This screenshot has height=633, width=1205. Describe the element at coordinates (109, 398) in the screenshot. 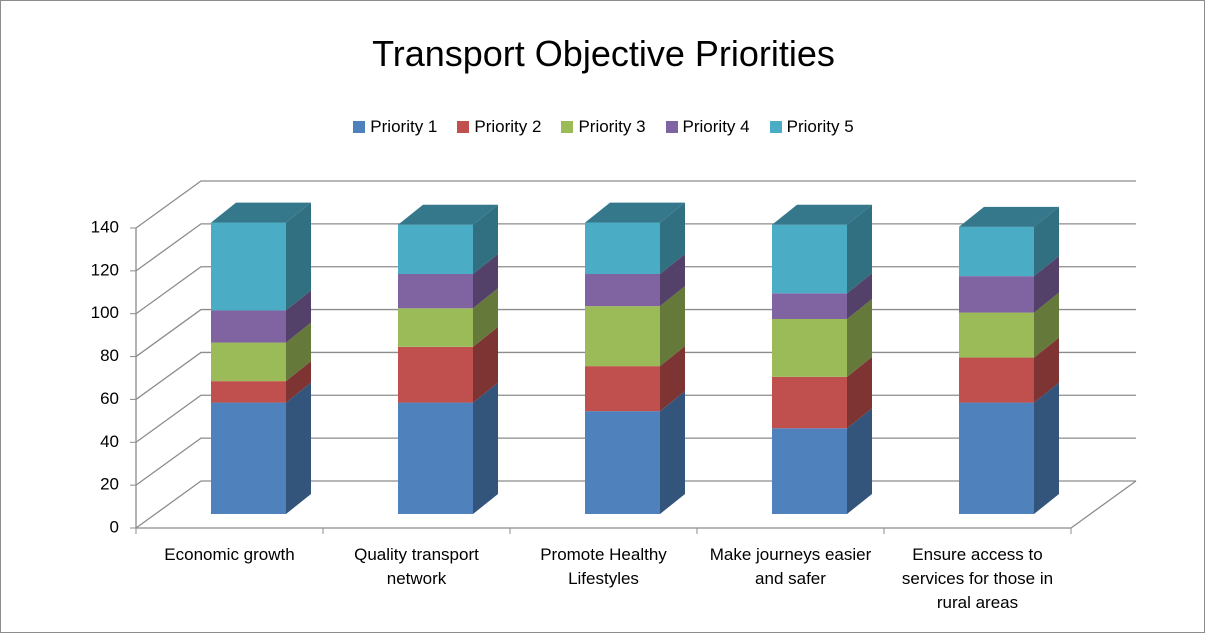

I see `y-tick-label: 60` at that location.